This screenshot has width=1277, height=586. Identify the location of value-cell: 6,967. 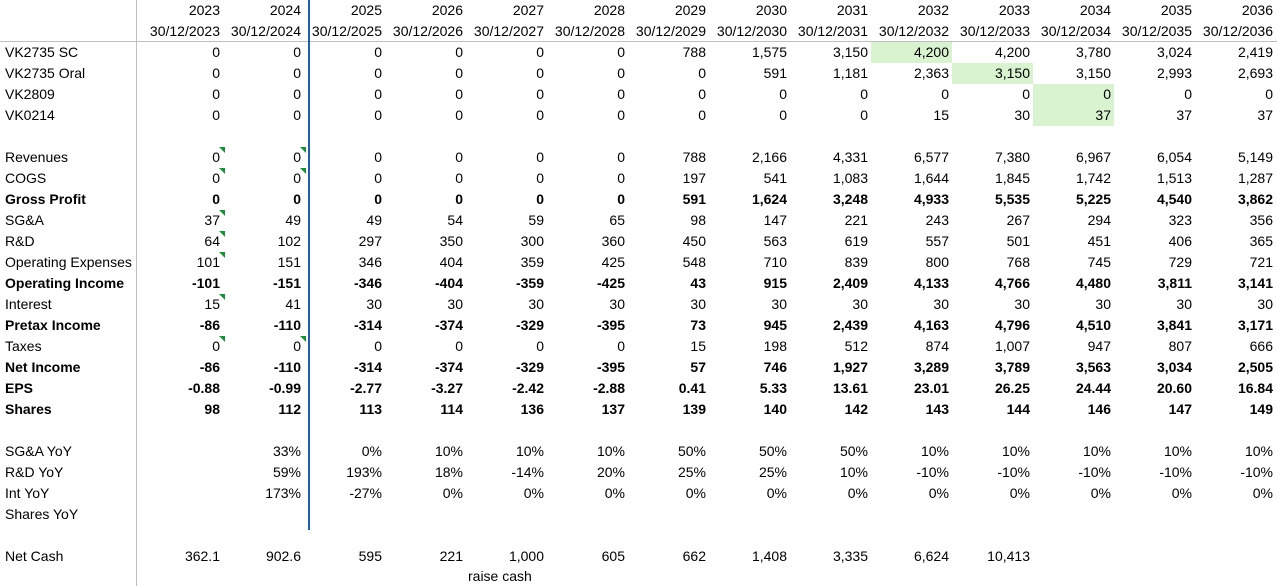
(1093, 157).